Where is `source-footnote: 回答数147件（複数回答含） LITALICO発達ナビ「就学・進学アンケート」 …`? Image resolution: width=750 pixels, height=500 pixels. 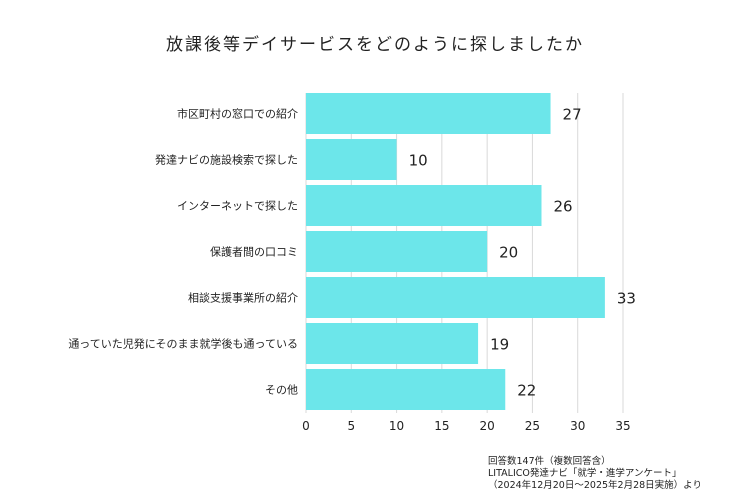 source-footnote: 回答数147件（複数回答含） LITALICO発達ナビ「就学・進学アンケート」 … is located at coordinates (595, 474).